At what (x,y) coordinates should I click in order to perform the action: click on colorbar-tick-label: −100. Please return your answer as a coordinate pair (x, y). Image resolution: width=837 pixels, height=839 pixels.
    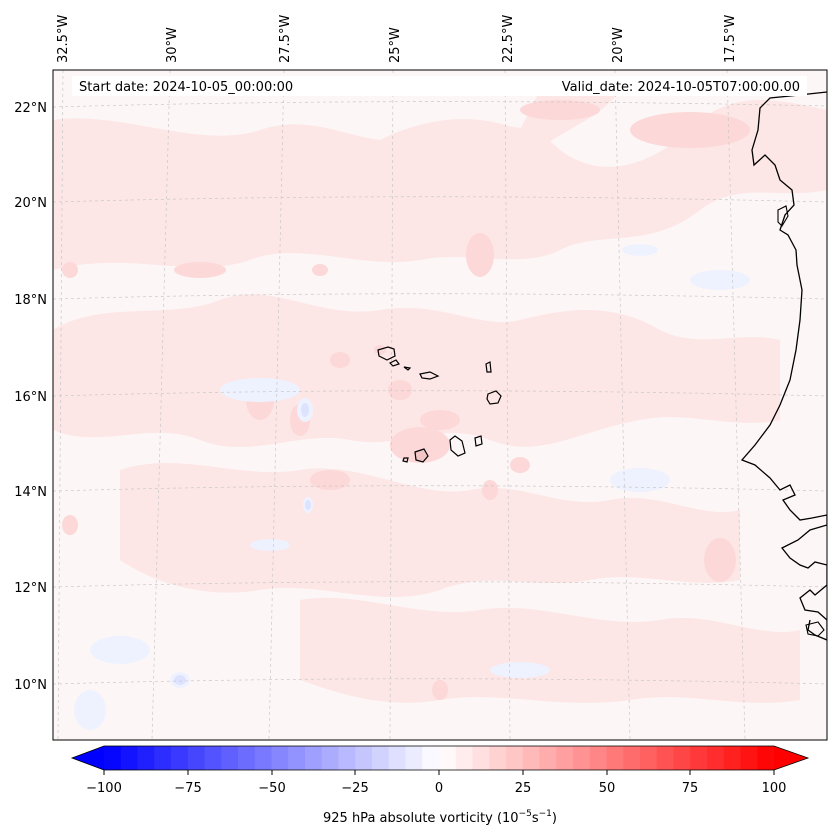
    Looking at the image, I should click on (104, 788).